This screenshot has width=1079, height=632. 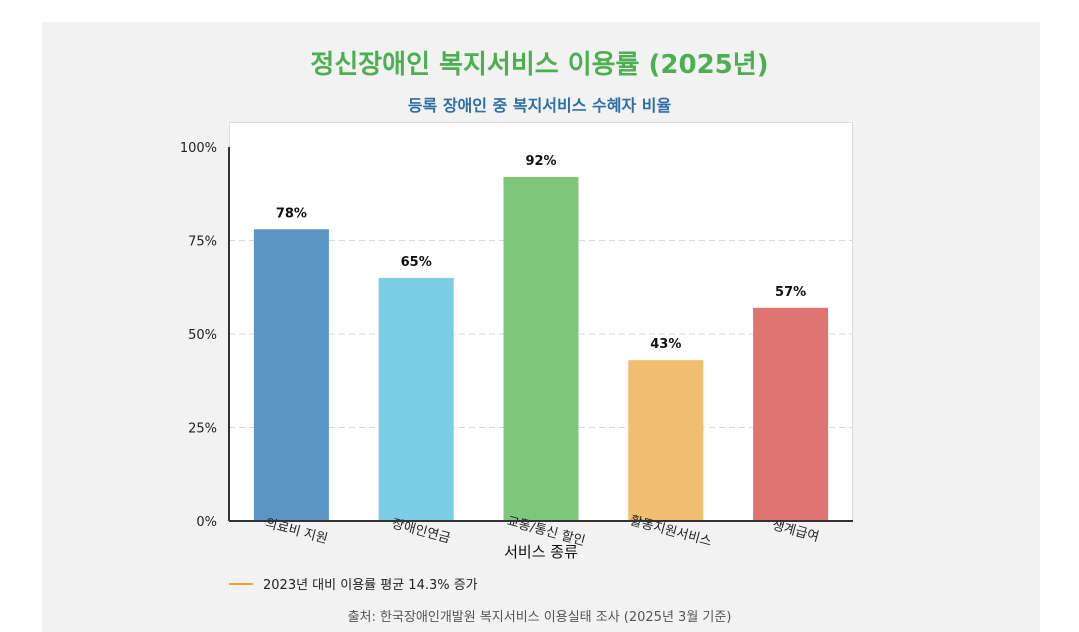 What do you see at coordinates (291, 213) in the screenshot?
I see `bar-value-label: 78%` at bounding box center [291, 213].